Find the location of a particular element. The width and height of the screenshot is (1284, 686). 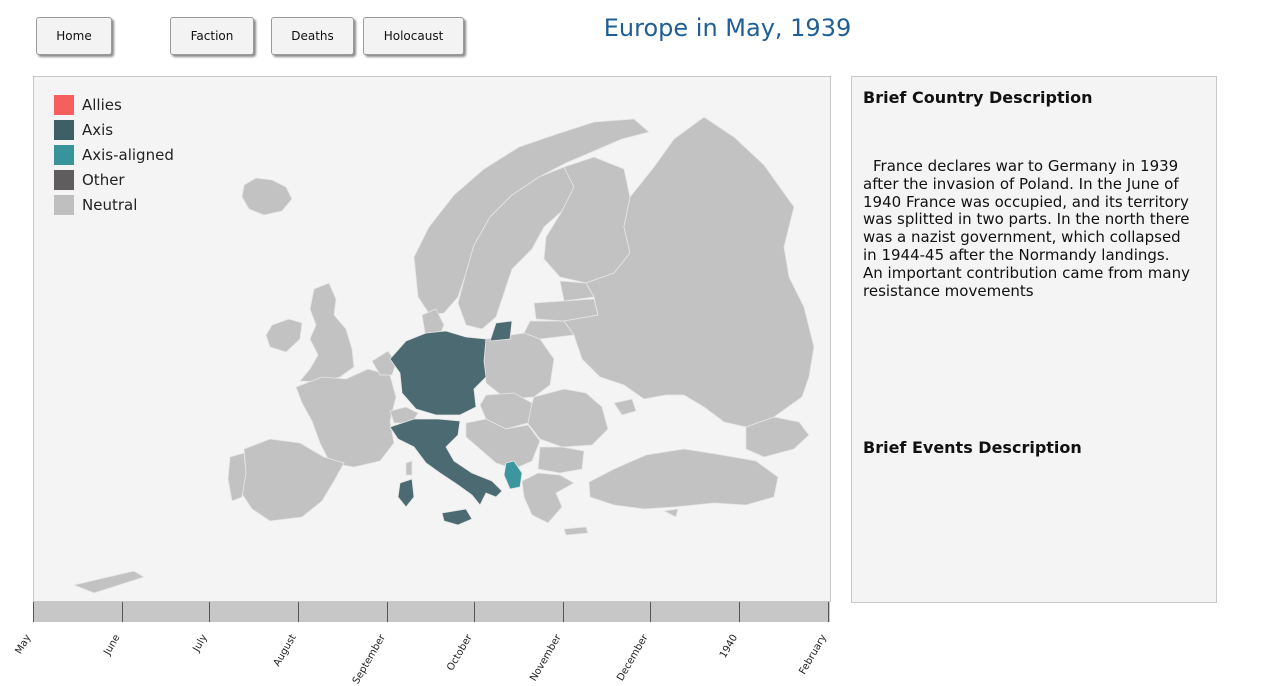

country-greece is located at coordinates (548, 498).